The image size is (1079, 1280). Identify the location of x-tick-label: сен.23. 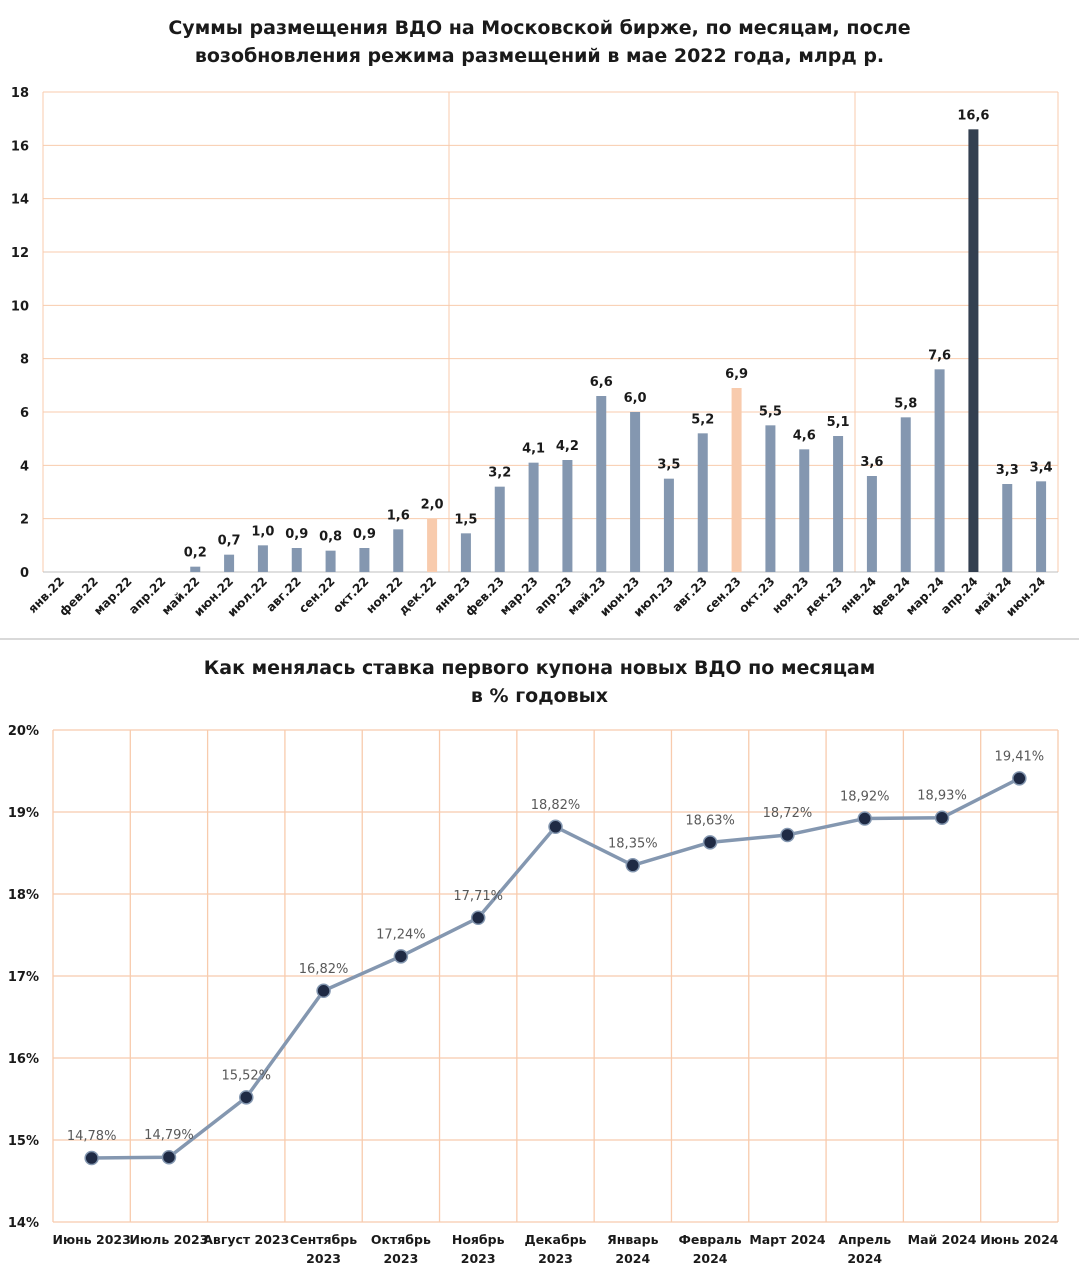
(723, 595).